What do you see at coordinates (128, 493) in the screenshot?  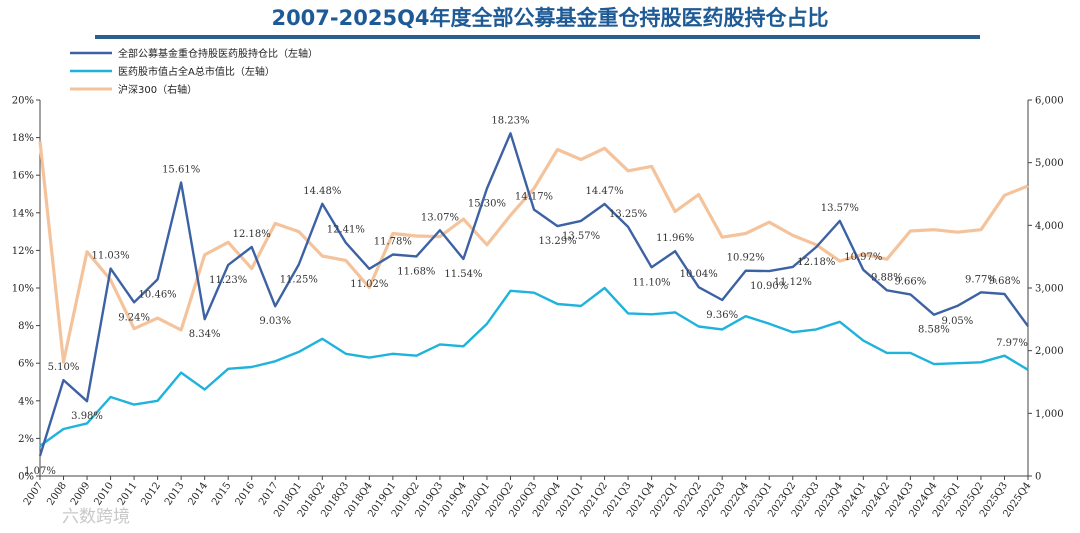 I see `x-tick-label: 2011` at bounding box center [128, 493].